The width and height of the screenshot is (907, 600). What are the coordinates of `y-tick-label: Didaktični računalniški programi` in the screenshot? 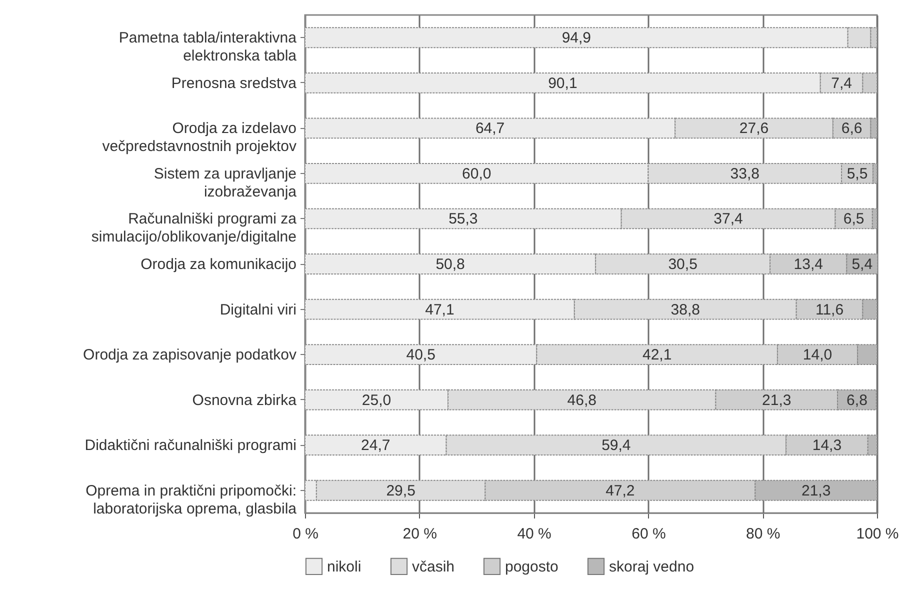 It's located at (190, 445).